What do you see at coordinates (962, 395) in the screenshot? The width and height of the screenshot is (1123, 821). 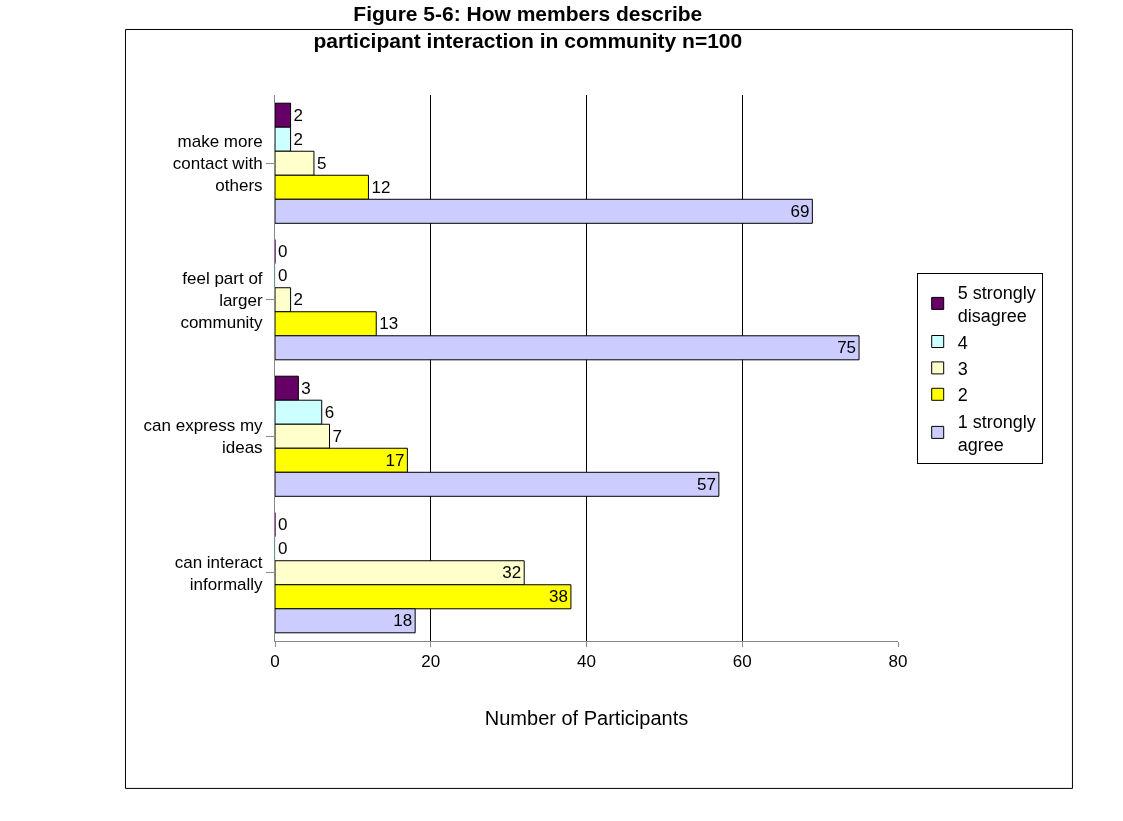 I see `legend-label: 2` at bounding box center [962, 395].